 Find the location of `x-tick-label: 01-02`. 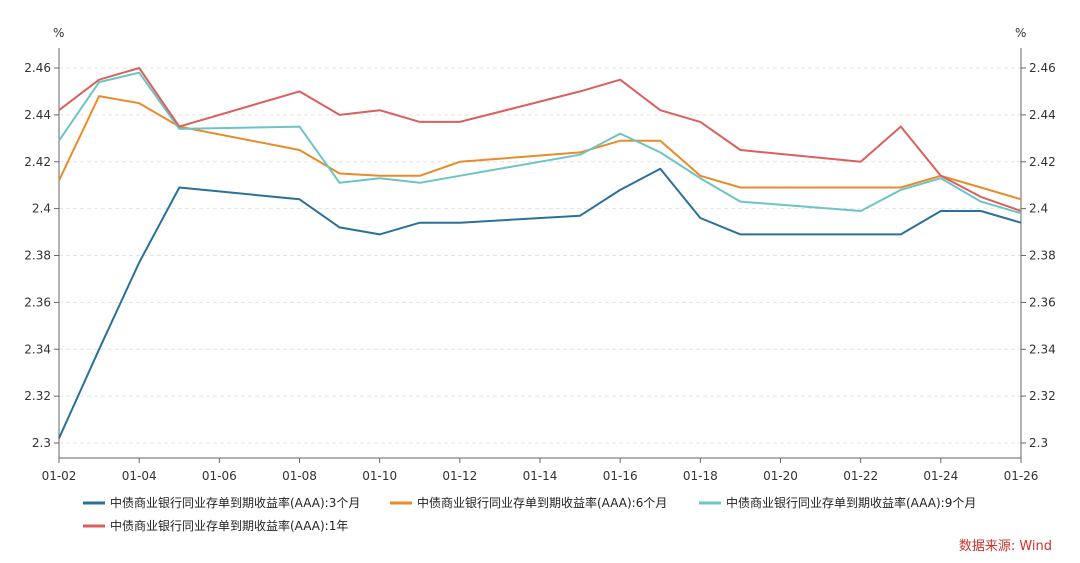

x-tick-label: 01-02 is located at coordinates (59, 476).